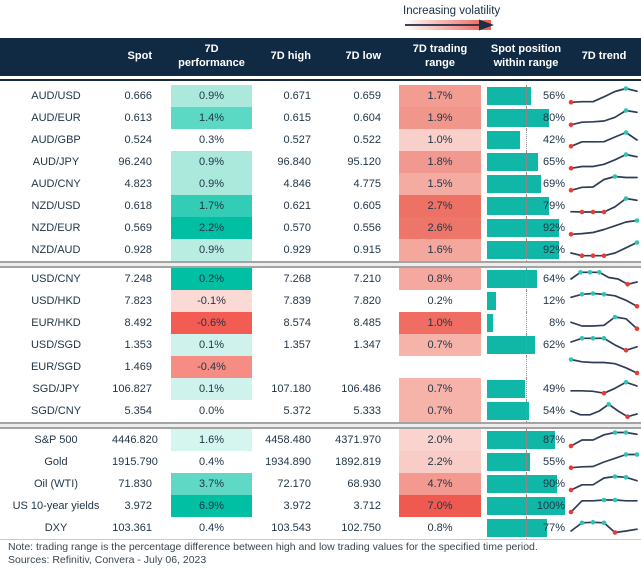 The height and width of the screenshot is (572, 641). Describe the element at coordinates (320, 162) in the screenshot. I see `table-row: AUD/JPY 96.240 0.9% 96.840 95.120 1.8% 65%` at that location.